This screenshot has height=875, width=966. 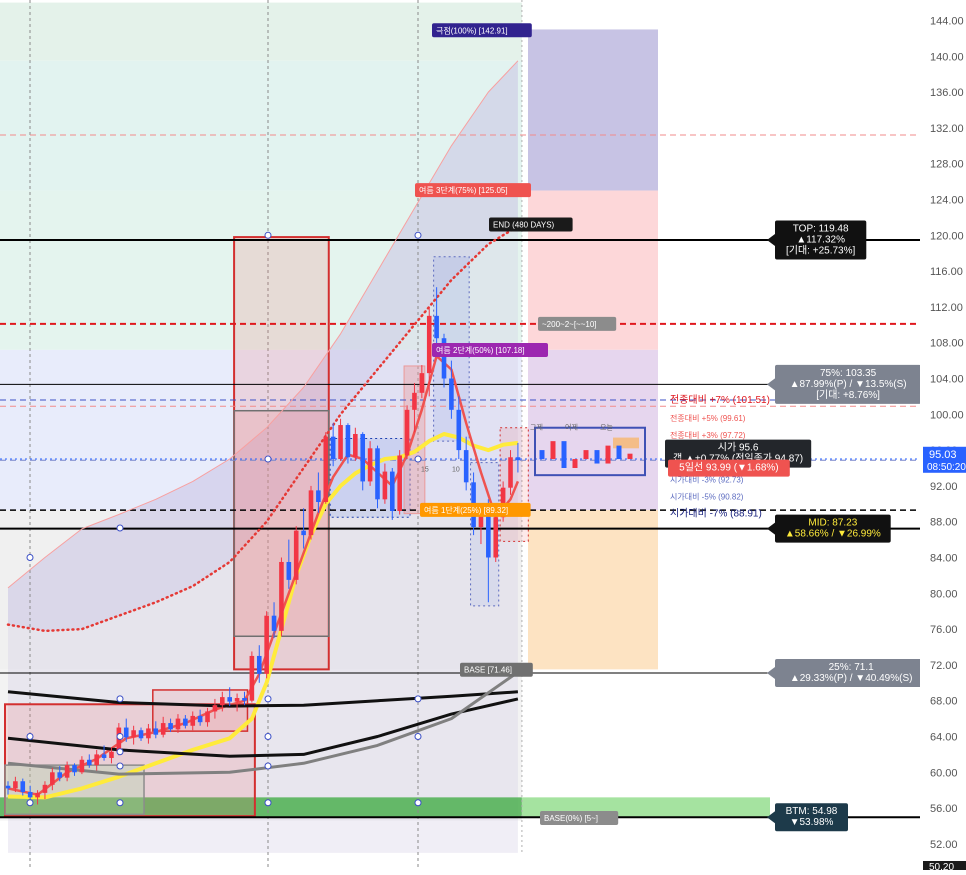 What do you see at coordinates (480, 350) in the screenshot?
I see `stage-tag-text: 여름 2단계(50%) [107.18]` at bounding box center [480, 350].